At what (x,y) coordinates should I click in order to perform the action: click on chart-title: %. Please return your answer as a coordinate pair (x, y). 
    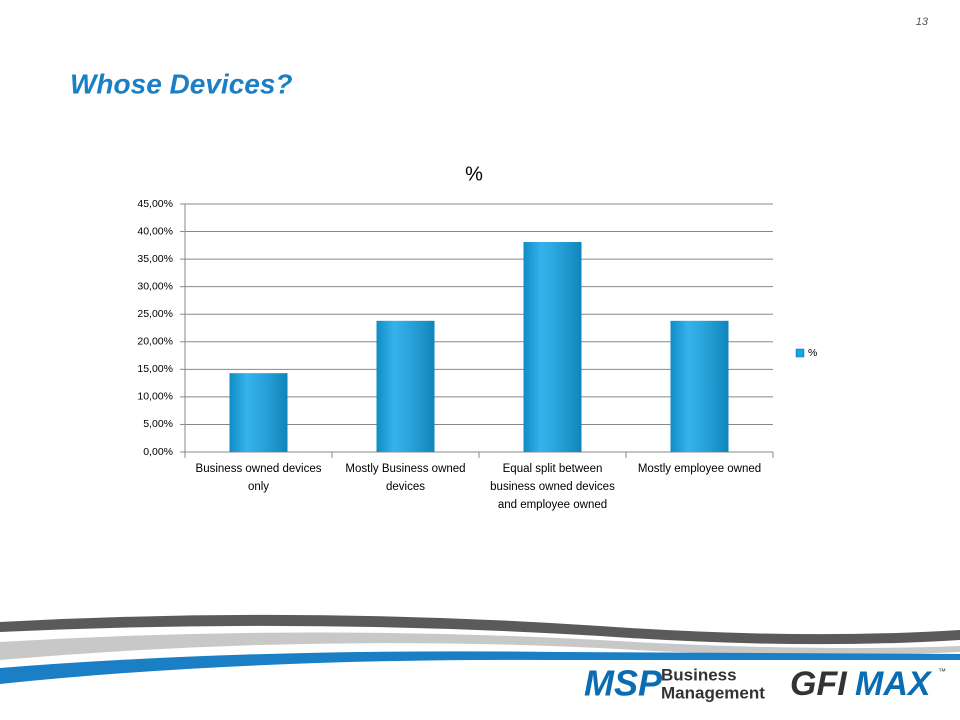
    Looking at the image, I should click on (474, 174).